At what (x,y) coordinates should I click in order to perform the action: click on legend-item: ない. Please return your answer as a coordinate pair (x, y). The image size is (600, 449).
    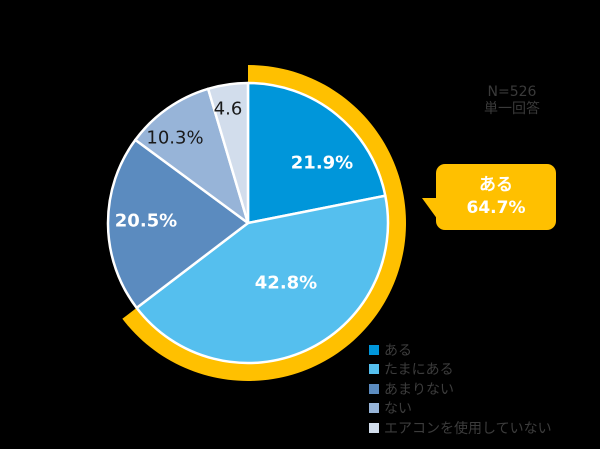
    Looking at the image, I should click on (460, 409).